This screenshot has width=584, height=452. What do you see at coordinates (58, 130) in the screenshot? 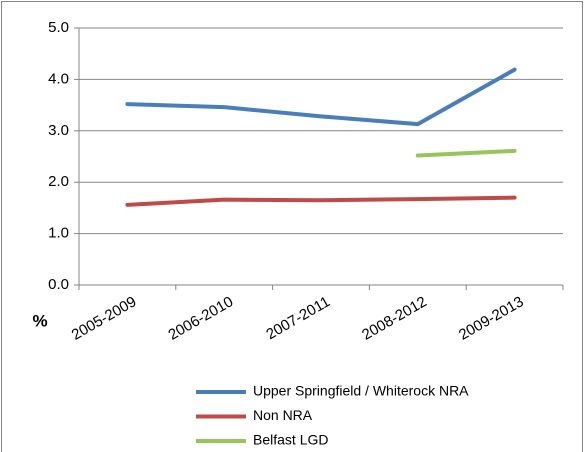
I see `y-tick-label: 3.0` at bounding box center [58, 130].